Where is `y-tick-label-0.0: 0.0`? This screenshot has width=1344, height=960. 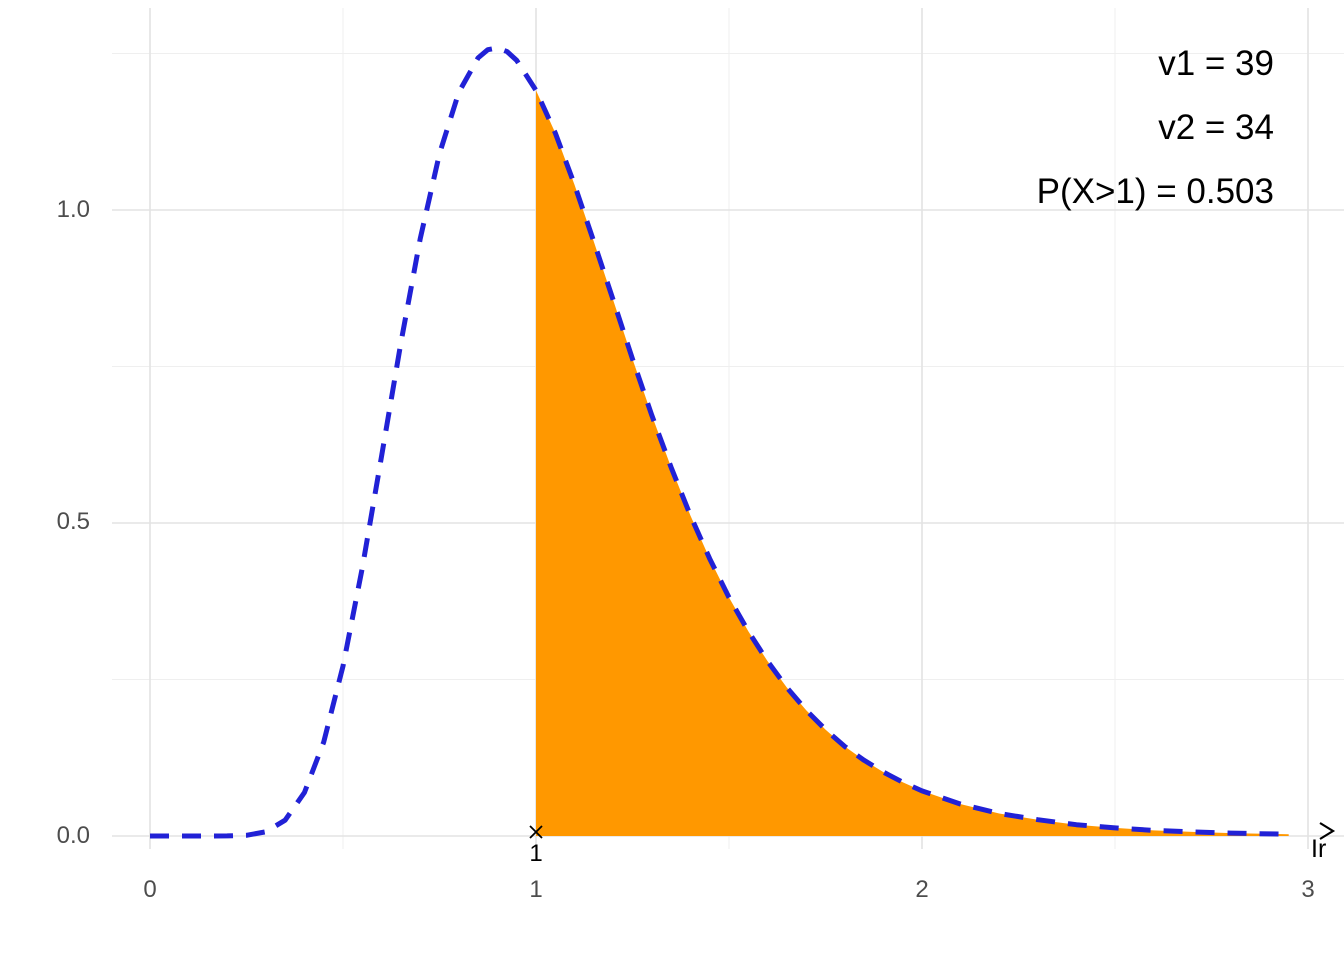 y-tick-label-0.0: 0.0 is located at coordinates (73, 835).